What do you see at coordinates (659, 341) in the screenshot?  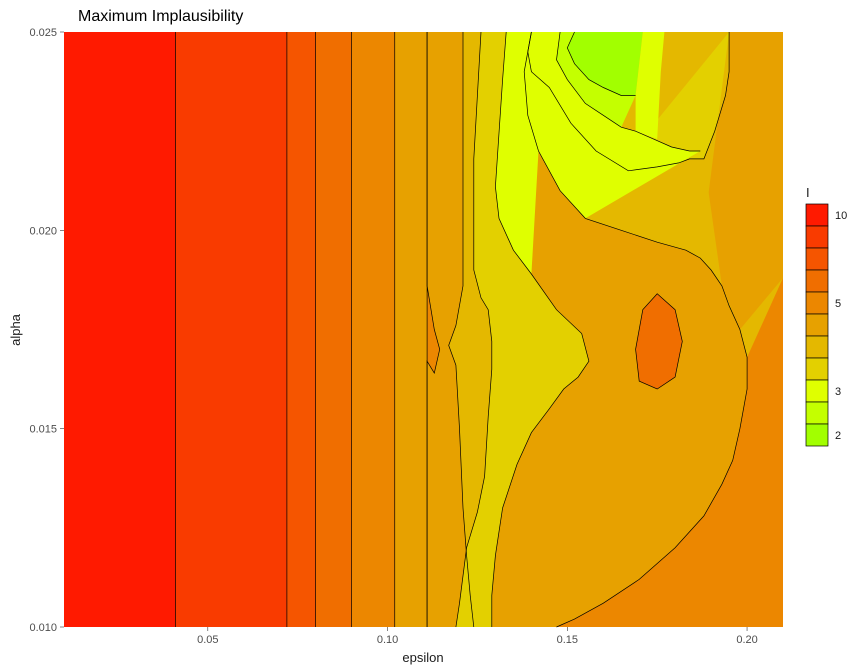 I see `contour-region` at bounding box center [659, 341].